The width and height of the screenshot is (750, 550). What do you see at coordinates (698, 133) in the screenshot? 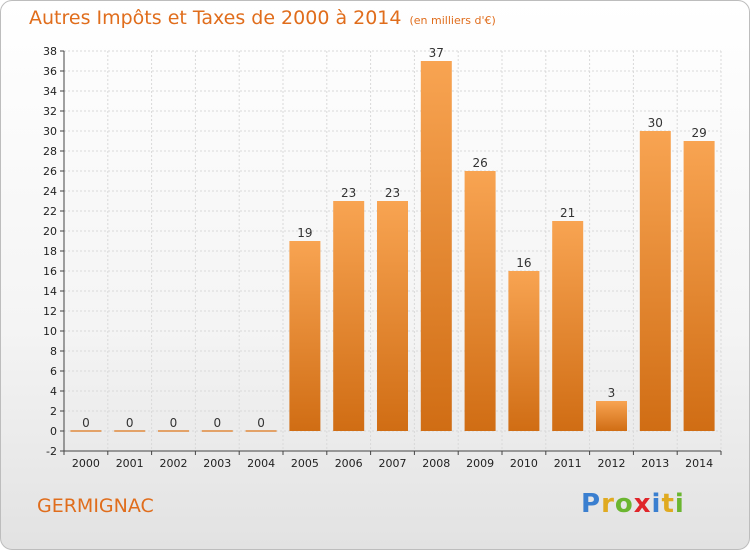
I see `bar-value-label: 29` at bounding box center [698, 133].